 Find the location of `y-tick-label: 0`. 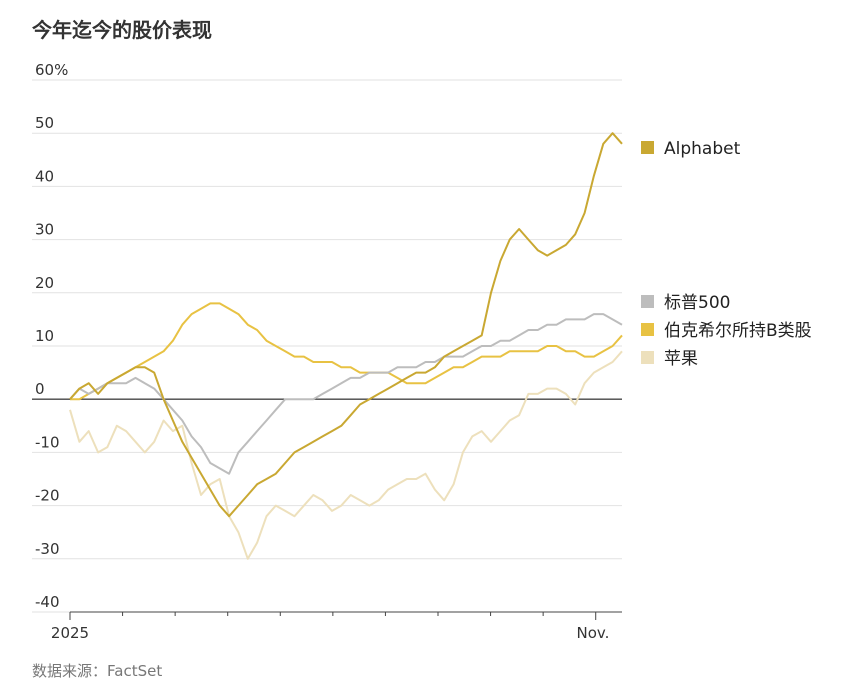

y-tick-label: 0 is located at coordinates (40, 389).